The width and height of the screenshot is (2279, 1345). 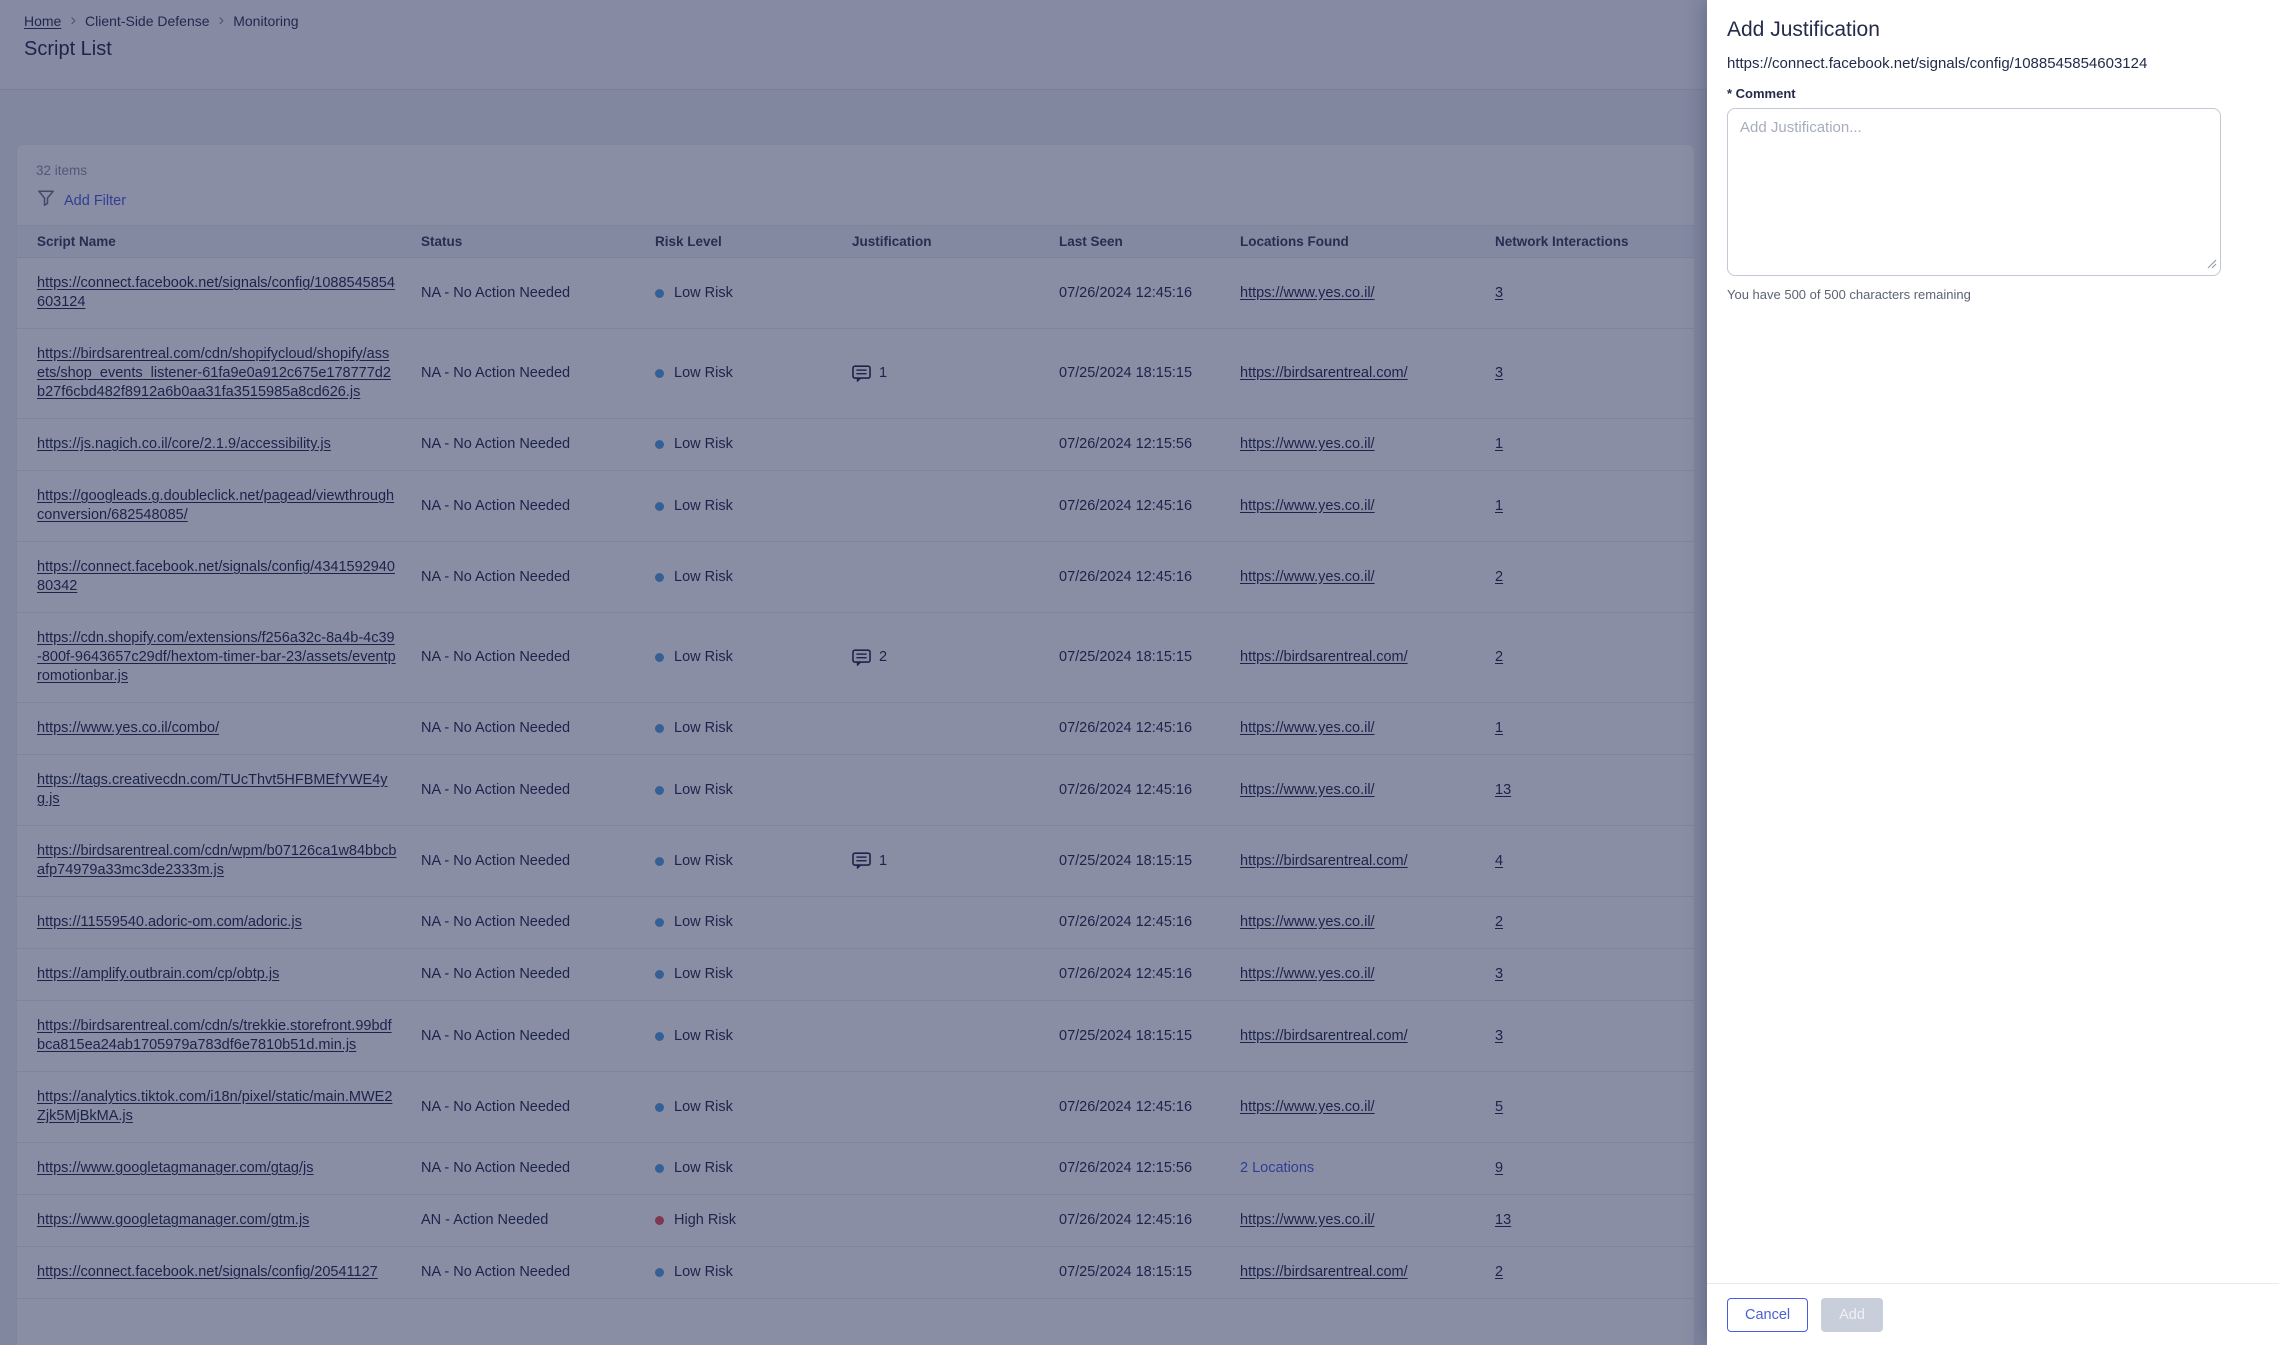 What do you see at coordinates (1761, 93) in the screenshot?
I see `comment-label: * Comment` at bounding box center [1761, 93].